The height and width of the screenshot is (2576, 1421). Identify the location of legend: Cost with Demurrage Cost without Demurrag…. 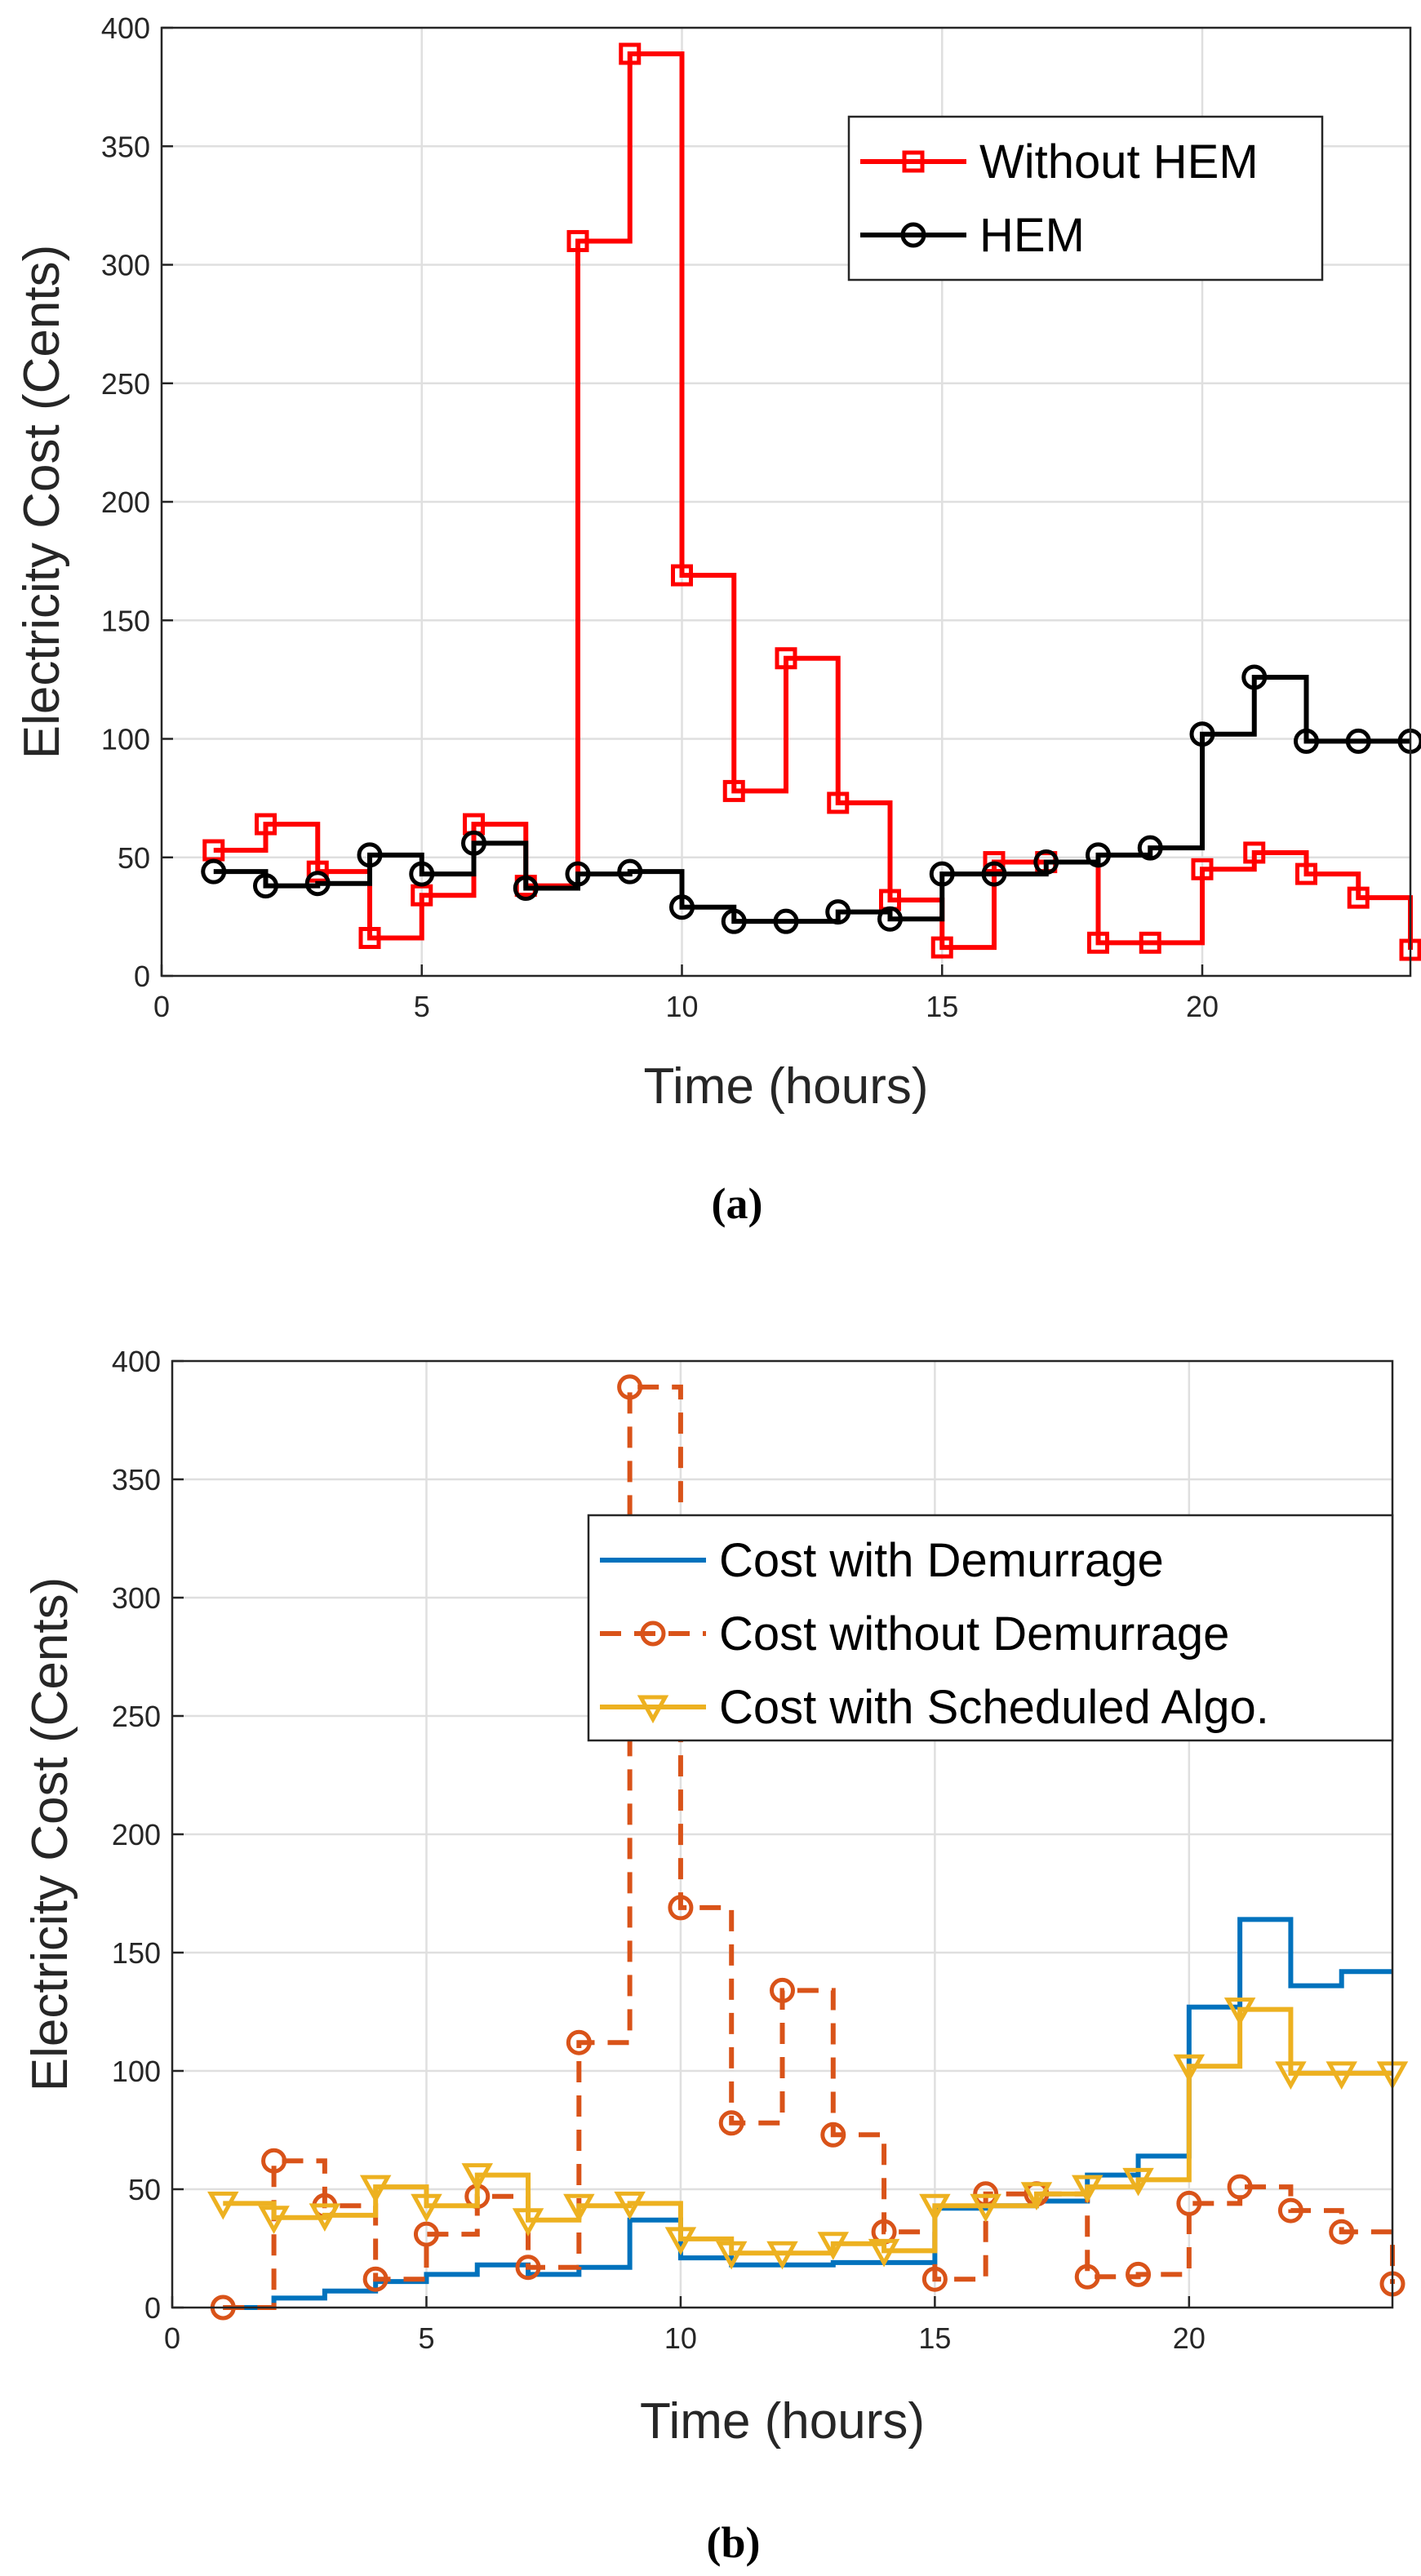
(990, 1628).